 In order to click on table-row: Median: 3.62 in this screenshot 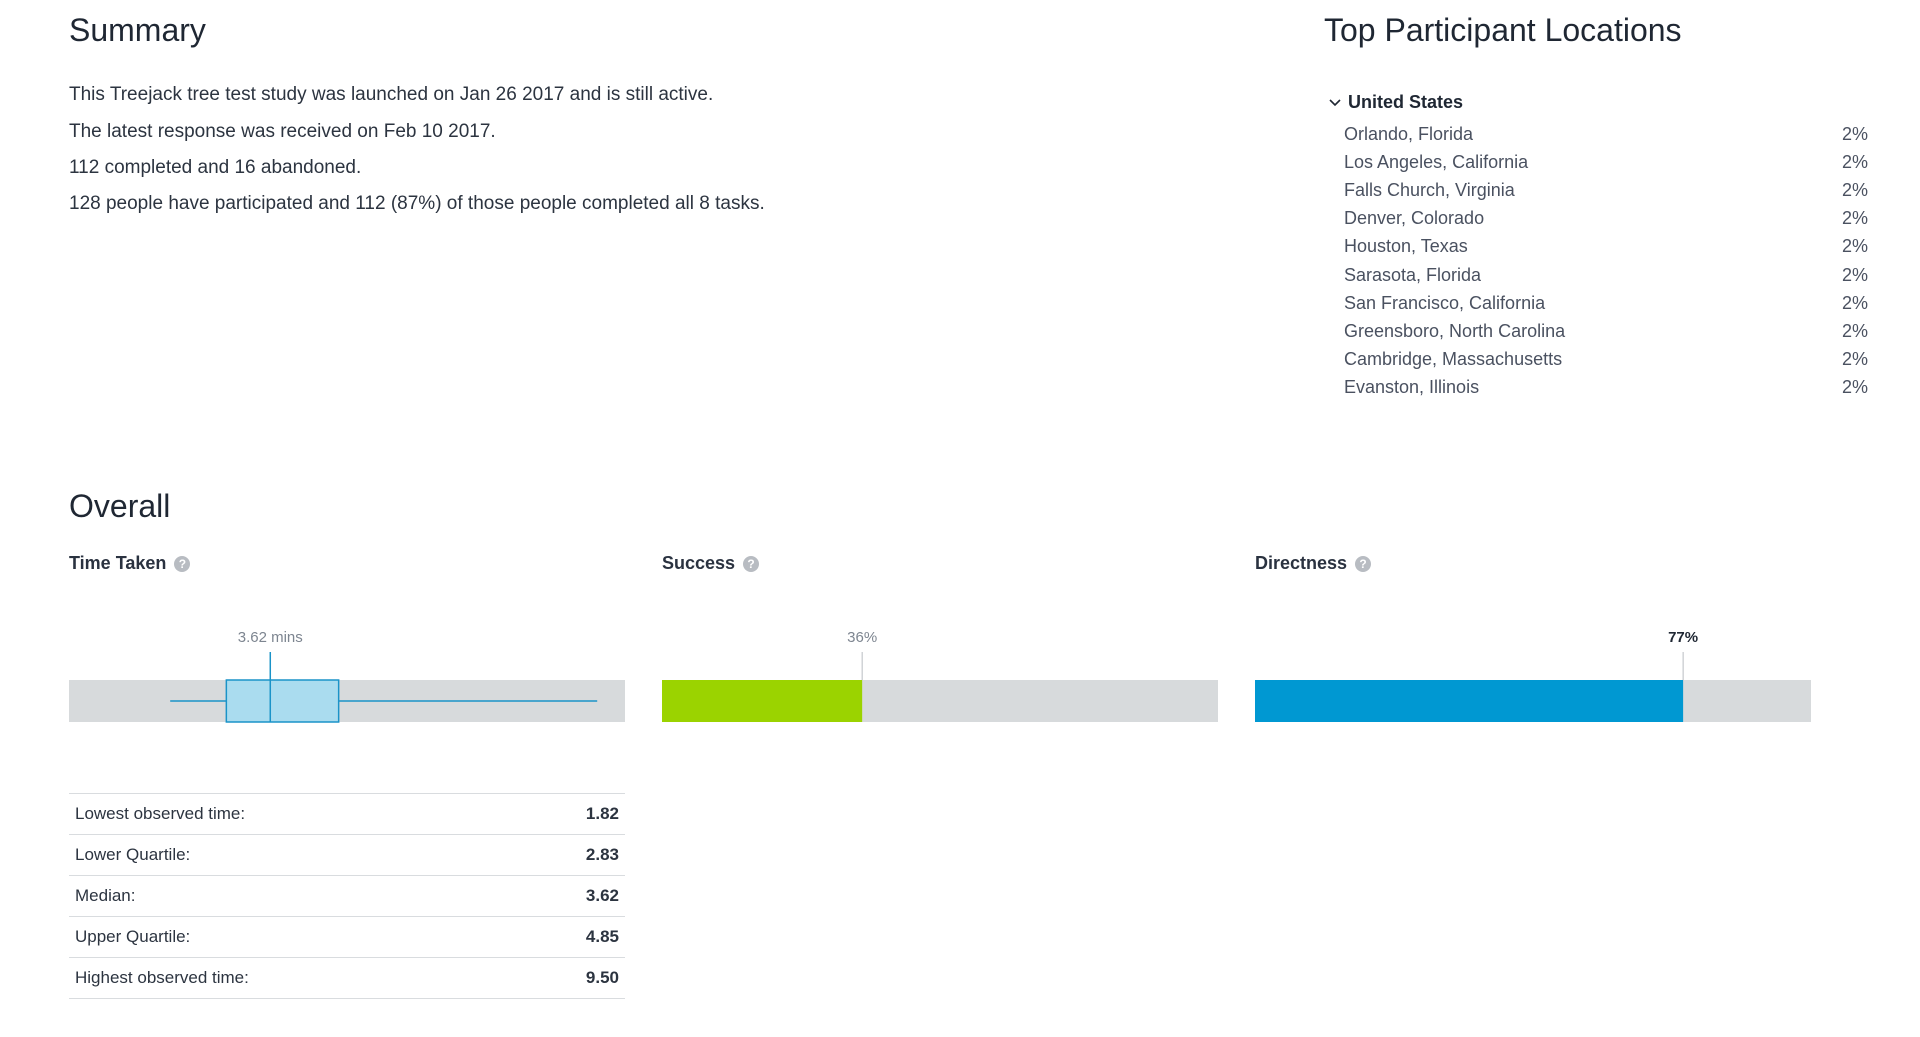, I will do `click(347, 896)`.